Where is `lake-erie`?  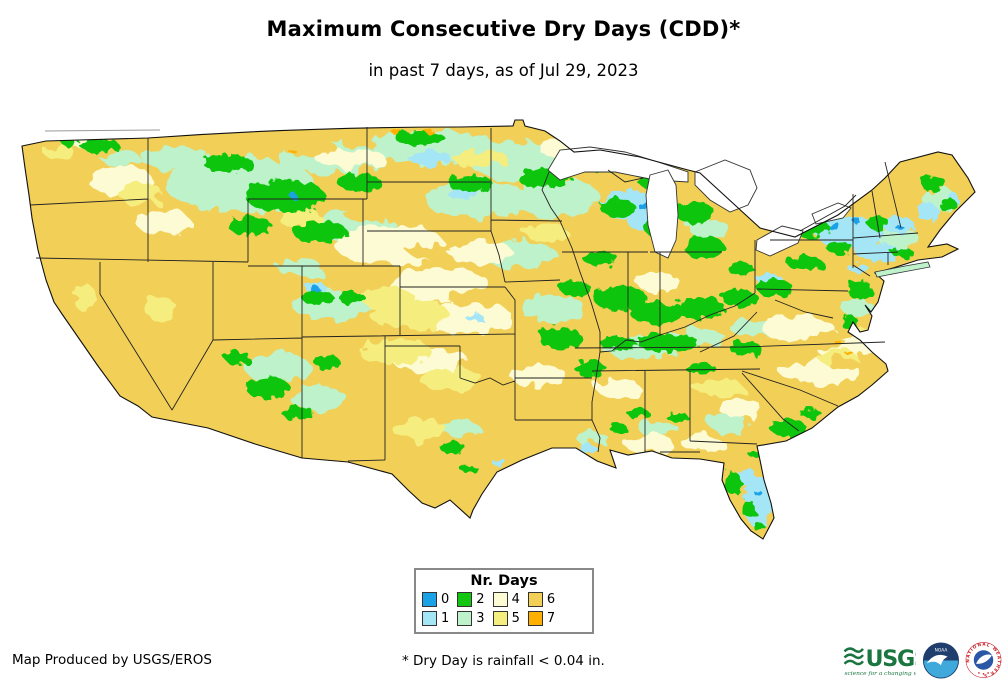 lake-erie is located at coordinates (779, 241).